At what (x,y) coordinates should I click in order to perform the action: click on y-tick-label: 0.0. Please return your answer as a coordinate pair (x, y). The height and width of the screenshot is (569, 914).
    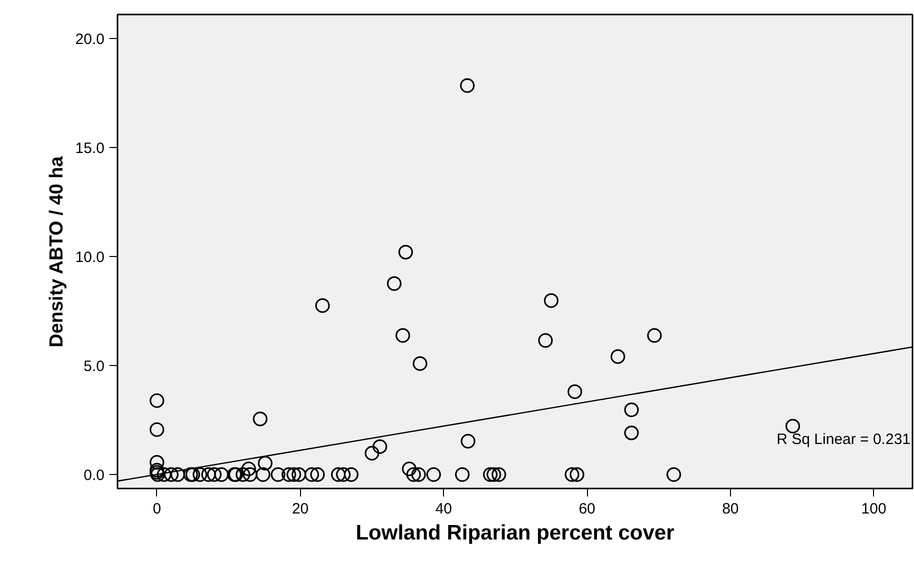
    Looking at the image, I should click on (94, 475).